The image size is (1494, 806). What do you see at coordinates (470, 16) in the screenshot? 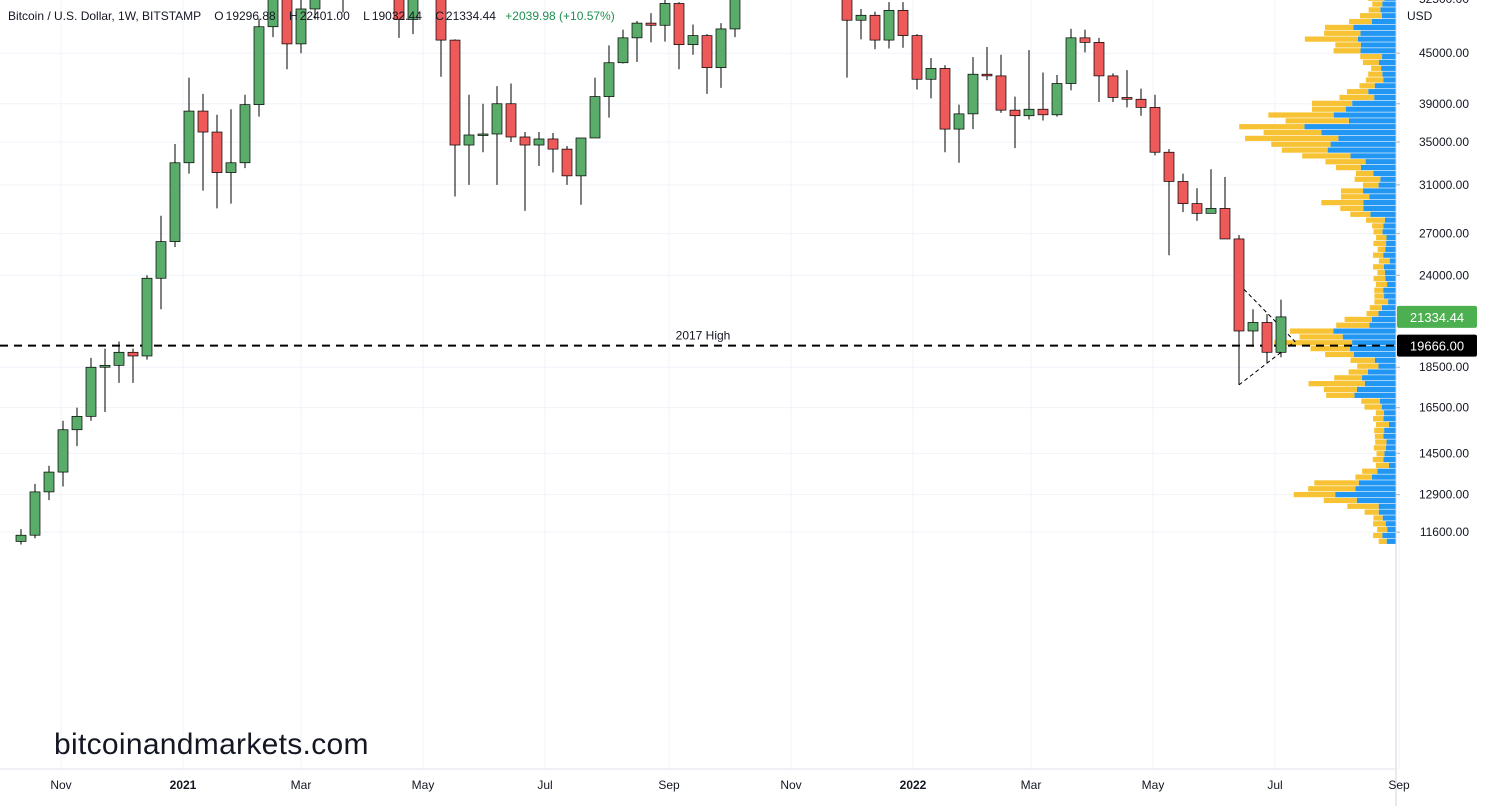
I see `close-value: 21334.44` at bounding box center [470, 16].